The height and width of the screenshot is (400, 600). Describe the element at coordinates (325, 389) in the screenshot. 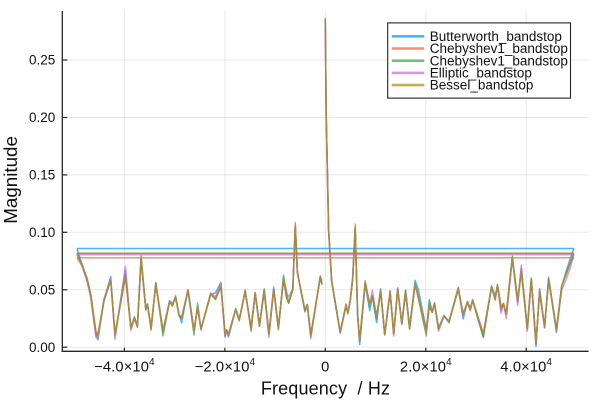

I see `svg-text: Frequency / Hz` at that location.